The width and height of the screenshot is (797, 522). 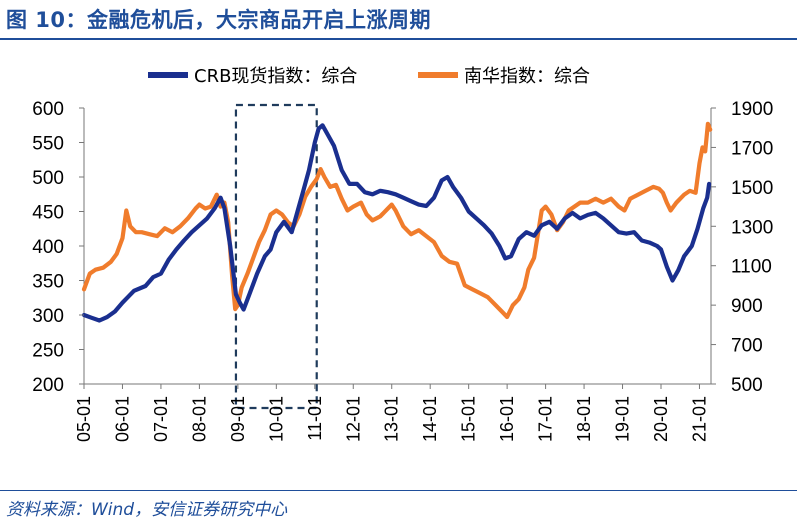 What do you see at coordinates (353, 419) in the screenshot?
I see `x-tick-label: 12-01` at bounding box center [353, 419].